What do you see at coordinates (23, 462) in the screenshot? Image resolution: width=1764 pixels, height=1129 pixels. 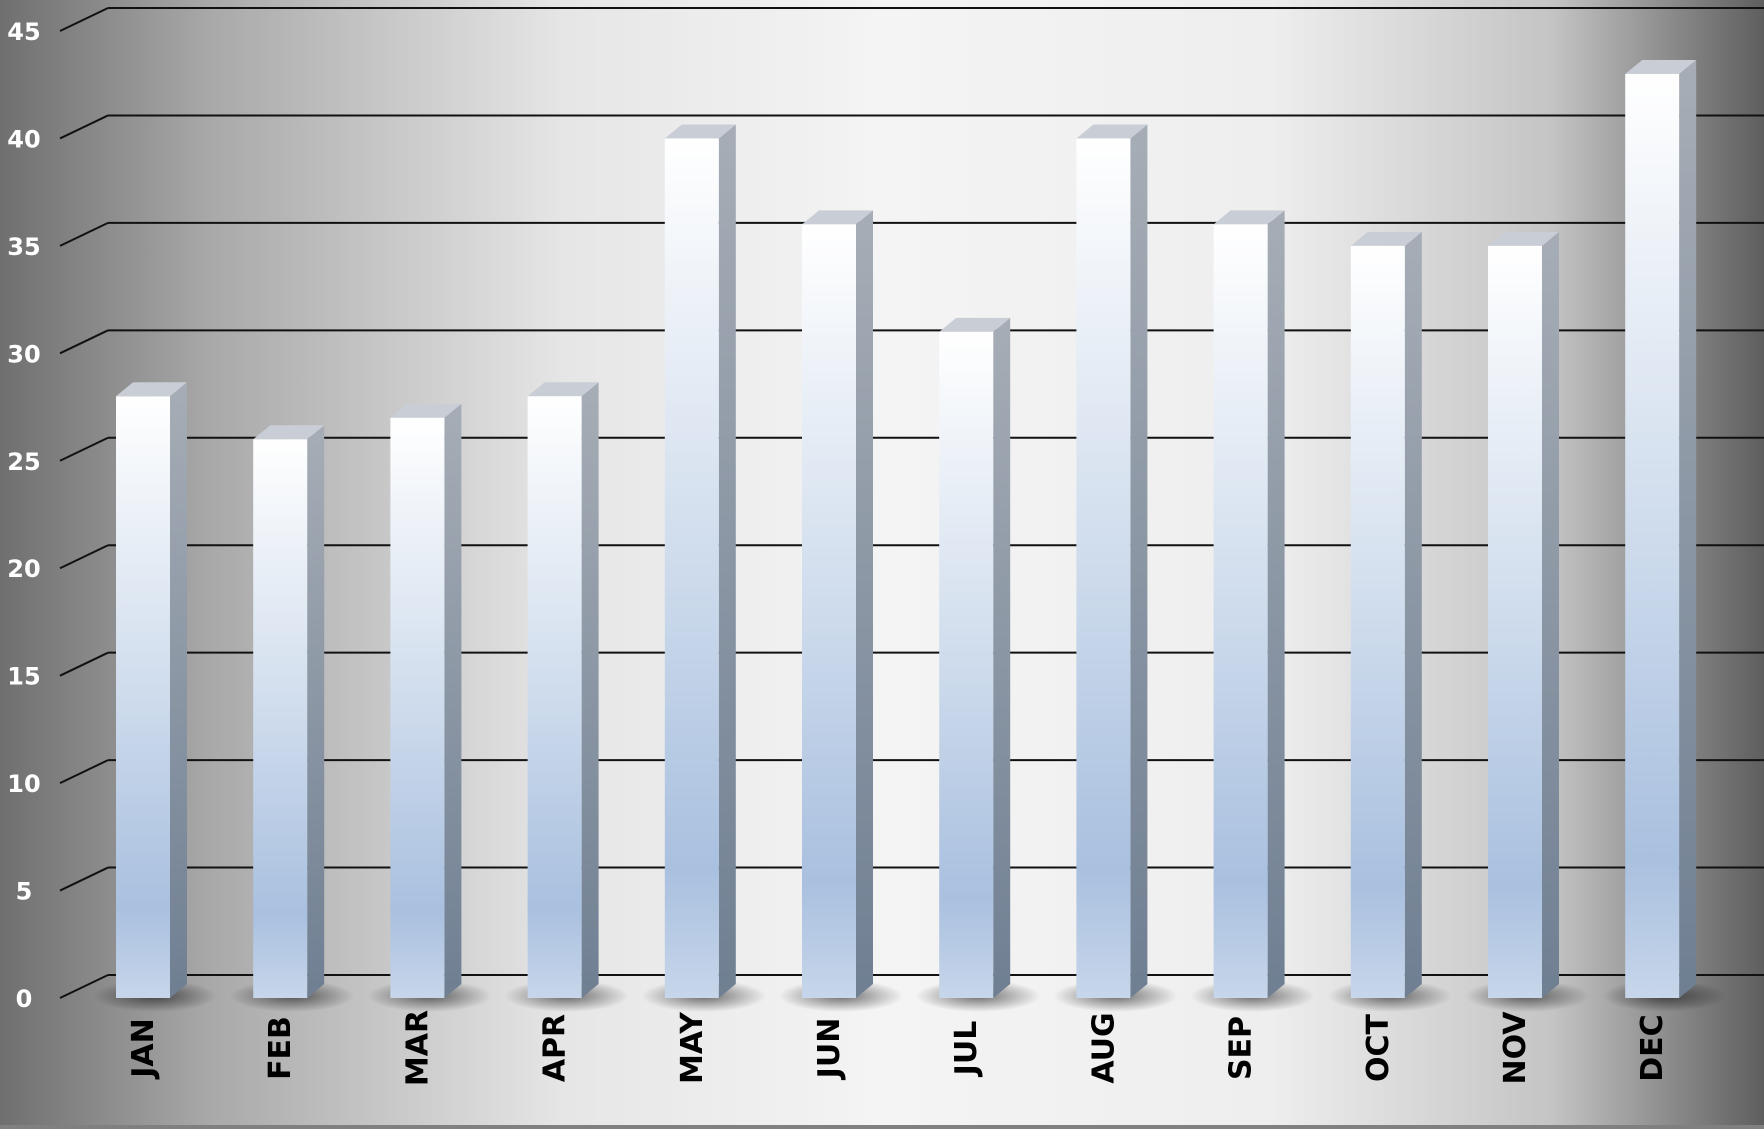 I see `y-tick-label: 25` at bounding box center [23, 462].